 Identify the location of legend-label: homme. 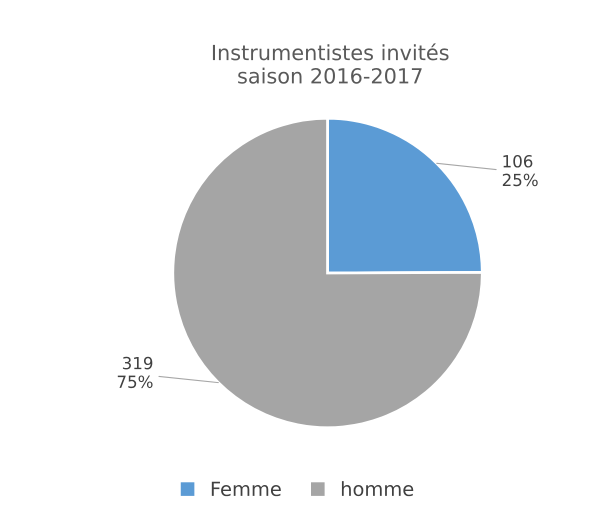
(378, 488).